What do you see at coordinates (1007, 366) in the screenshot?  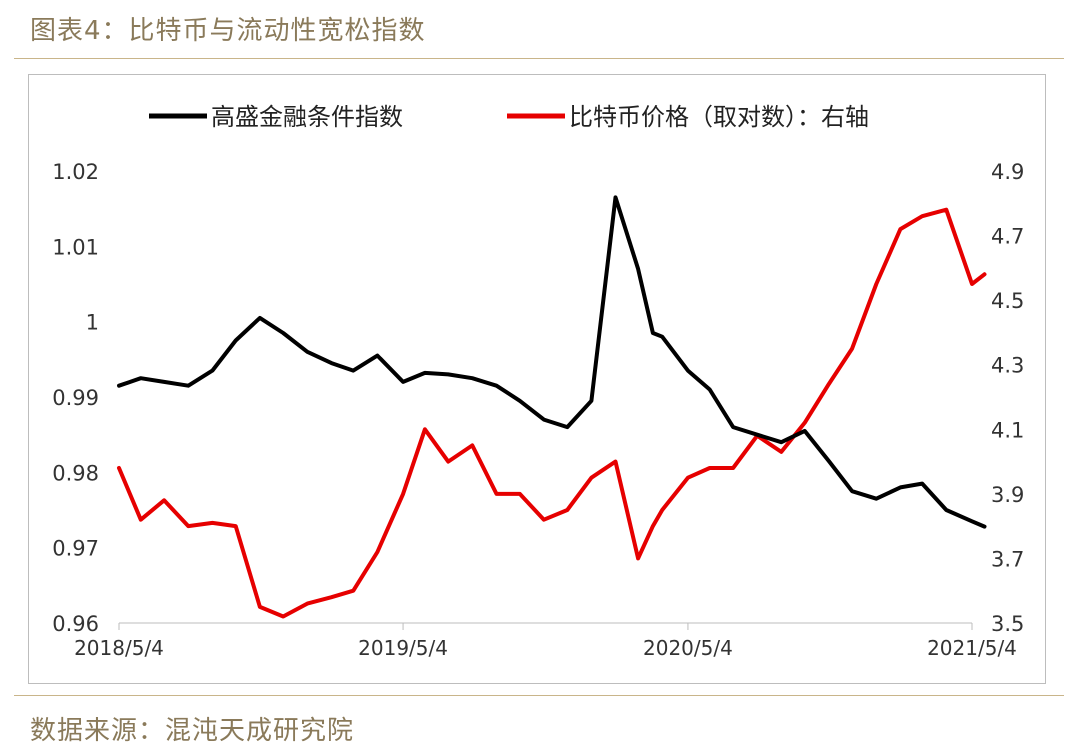 I see `right-tick-label: 4.3` at bounding box center [1007, 366].